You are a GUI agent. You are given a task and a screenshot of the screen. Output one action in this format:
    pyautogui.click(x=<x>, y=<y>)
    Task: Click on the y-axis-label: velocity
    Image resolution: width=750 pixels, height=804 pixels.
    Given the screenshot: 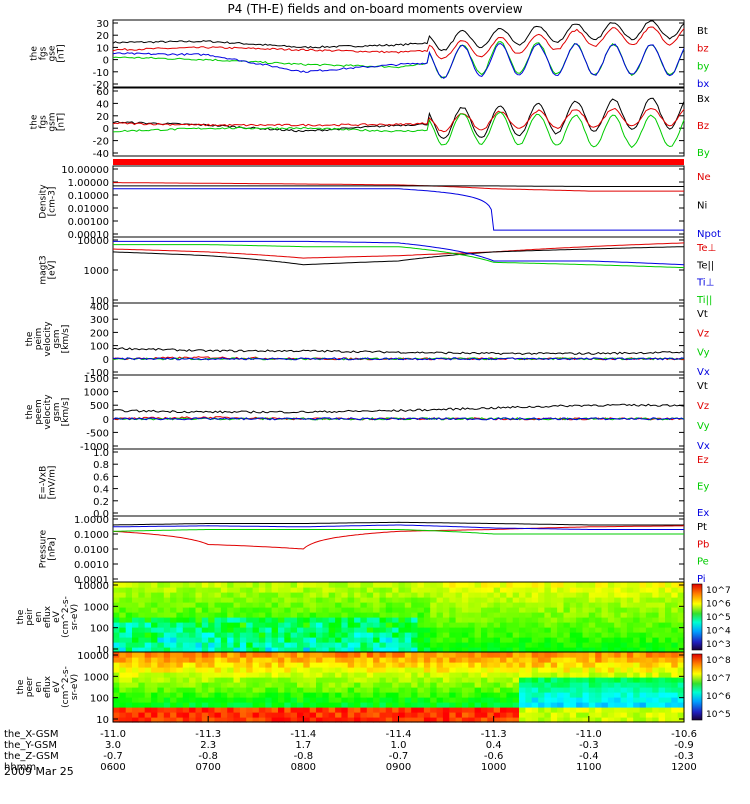 What is the action you would take?
    pyautogui.click(x=48, y=412)
    